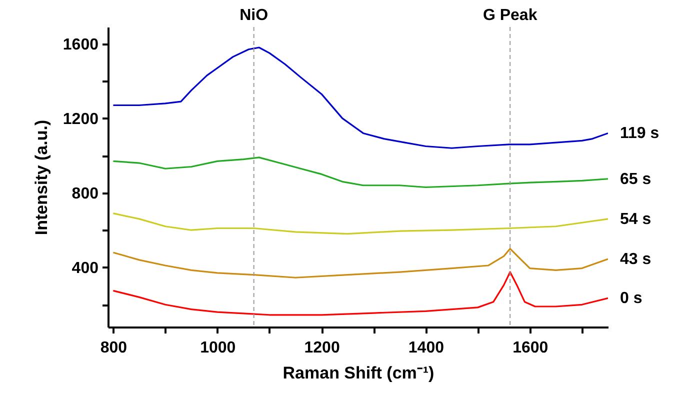 The width and height of the screenshot is (673, 400). What do you see at coordinates (510, 15) in the screenshot?
I see `ref-line-label: G Peak` at bounding box center [510, 15].